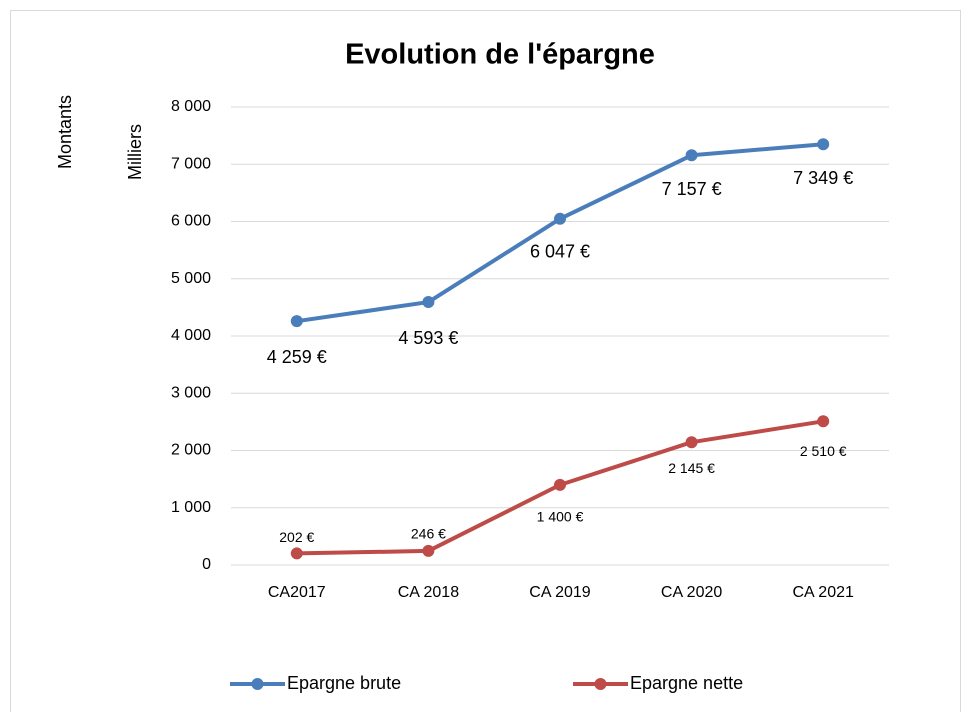 This screenshot has height=712, width=971. What do you see at coordinates (823, 592) in the screenshot?
I see `x-tick-label: CA 2021` at bounding box center [823, 592].